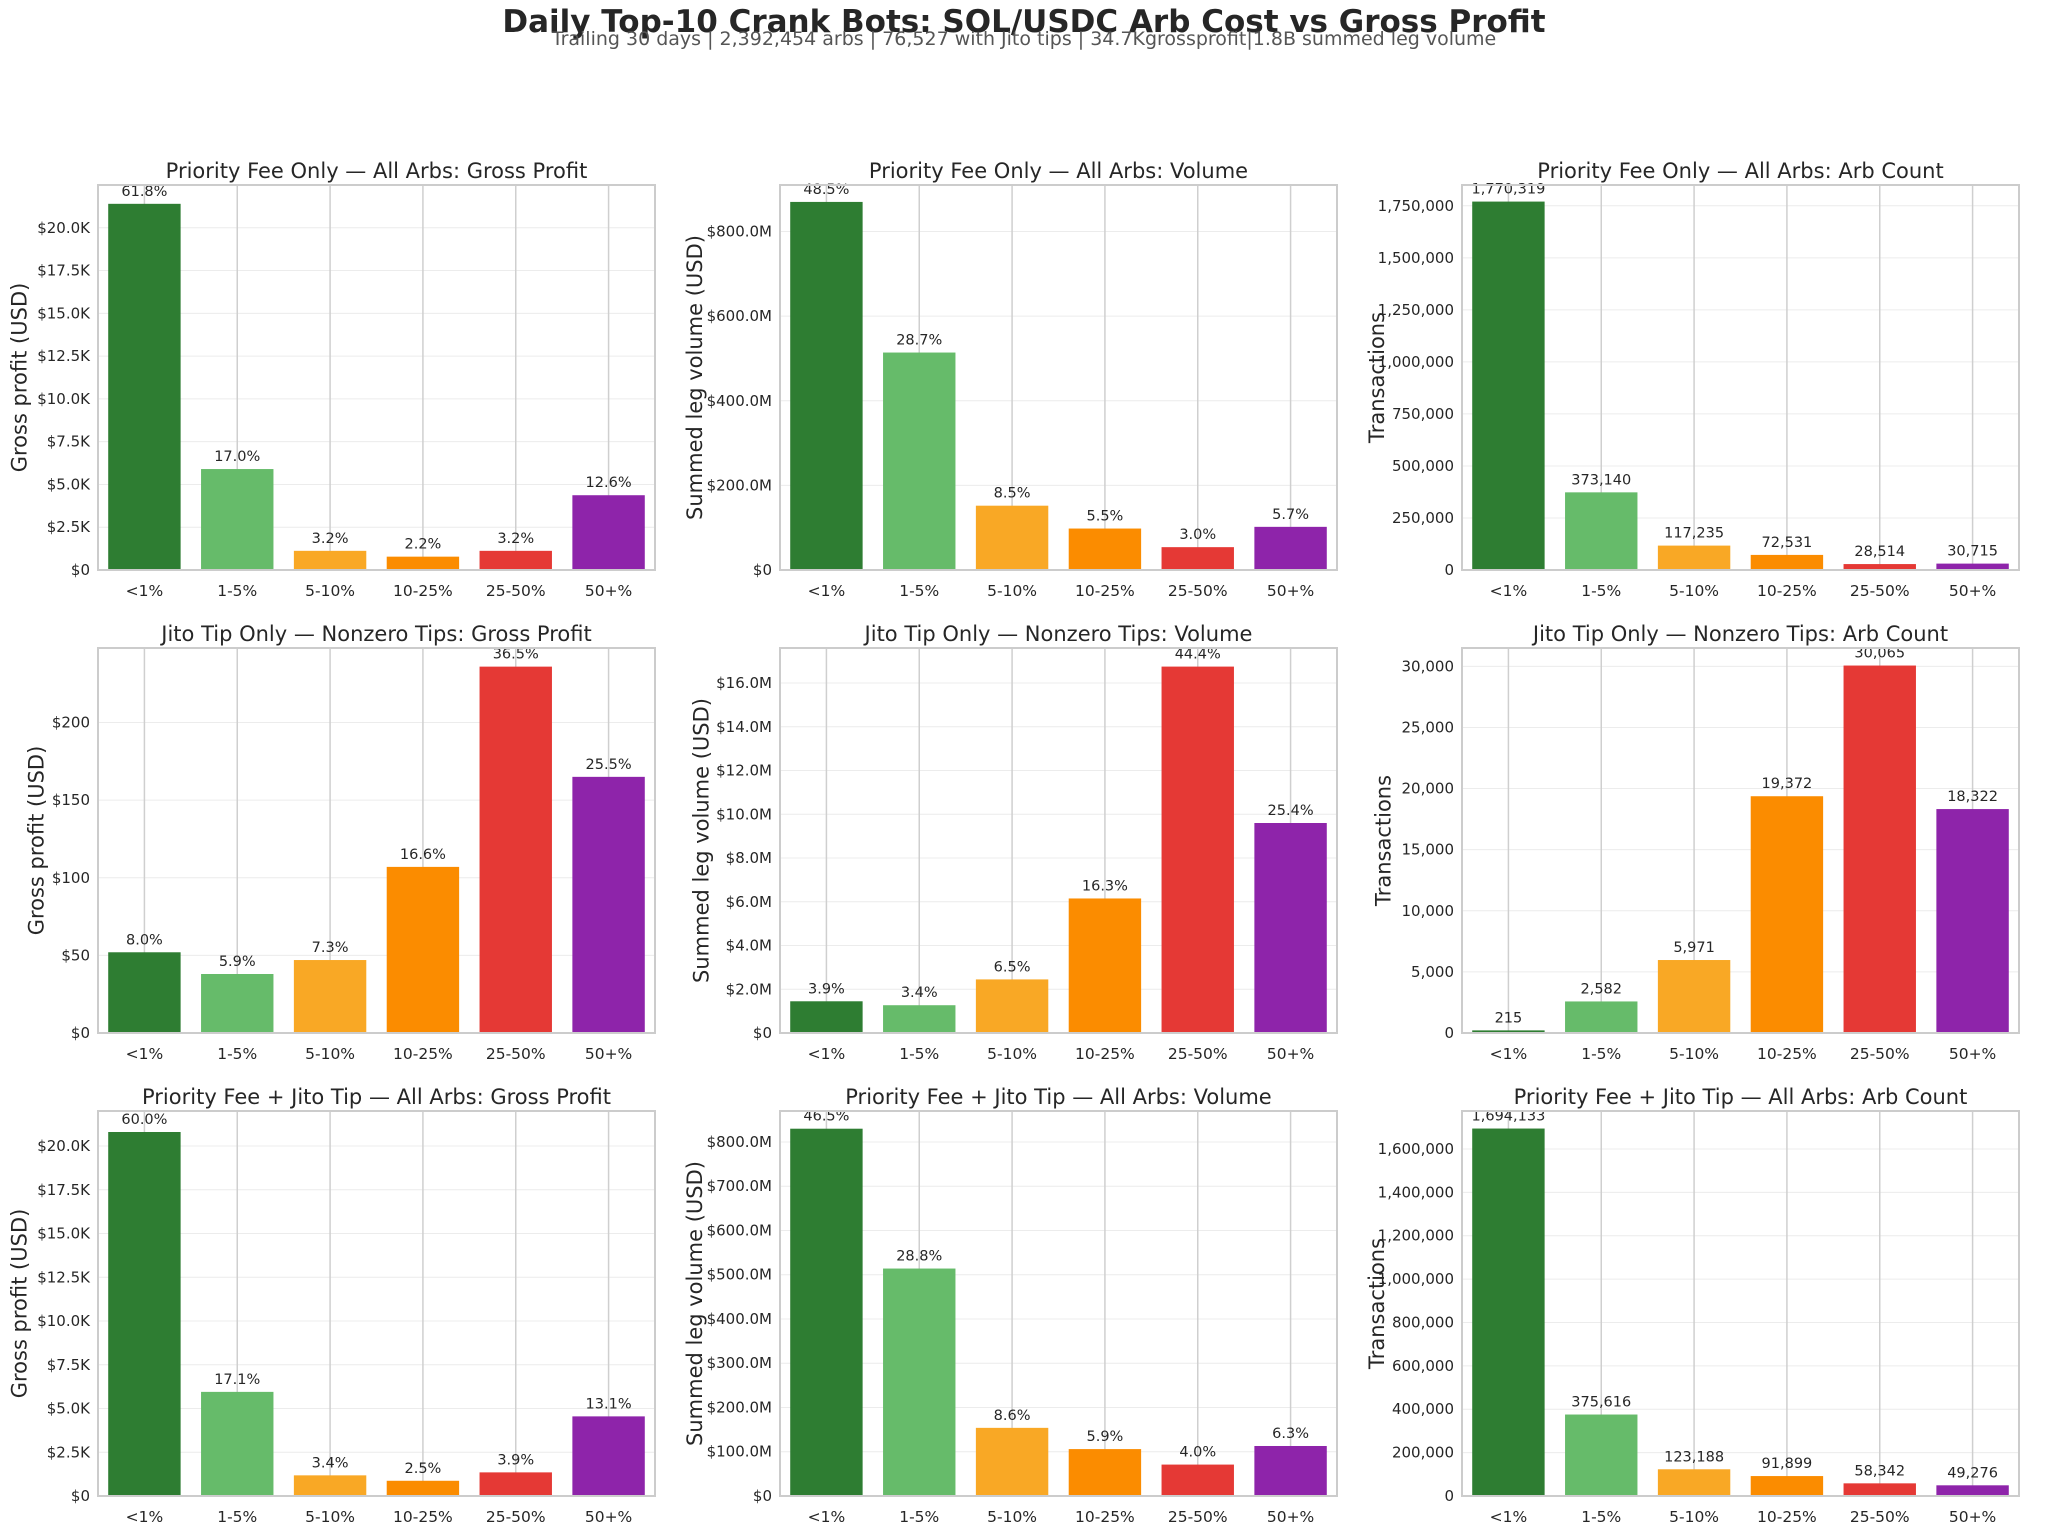  I want to click on data-label: 8.5%, so click(1012, 494).